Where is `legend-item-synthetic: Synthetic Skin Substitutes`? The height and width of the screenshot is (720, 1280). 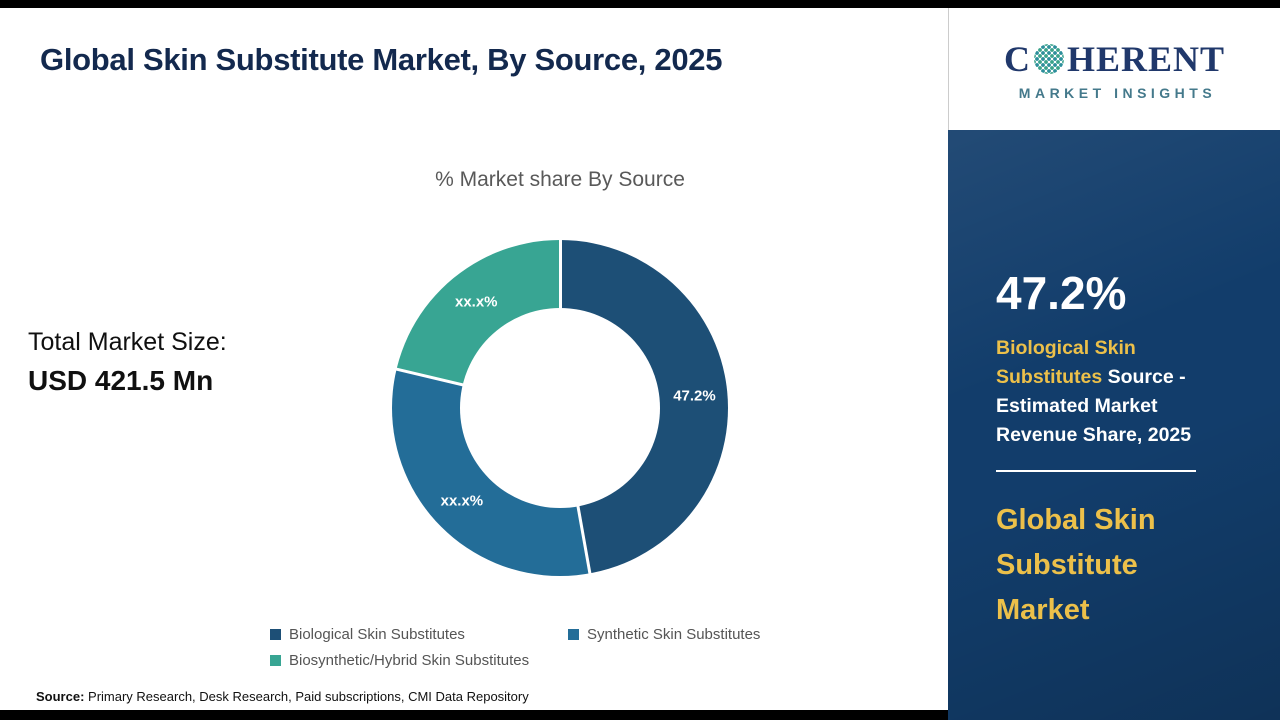 legend-item-synthetic: Synthetic Skin Substitutes is located at coordinates (664, 634).